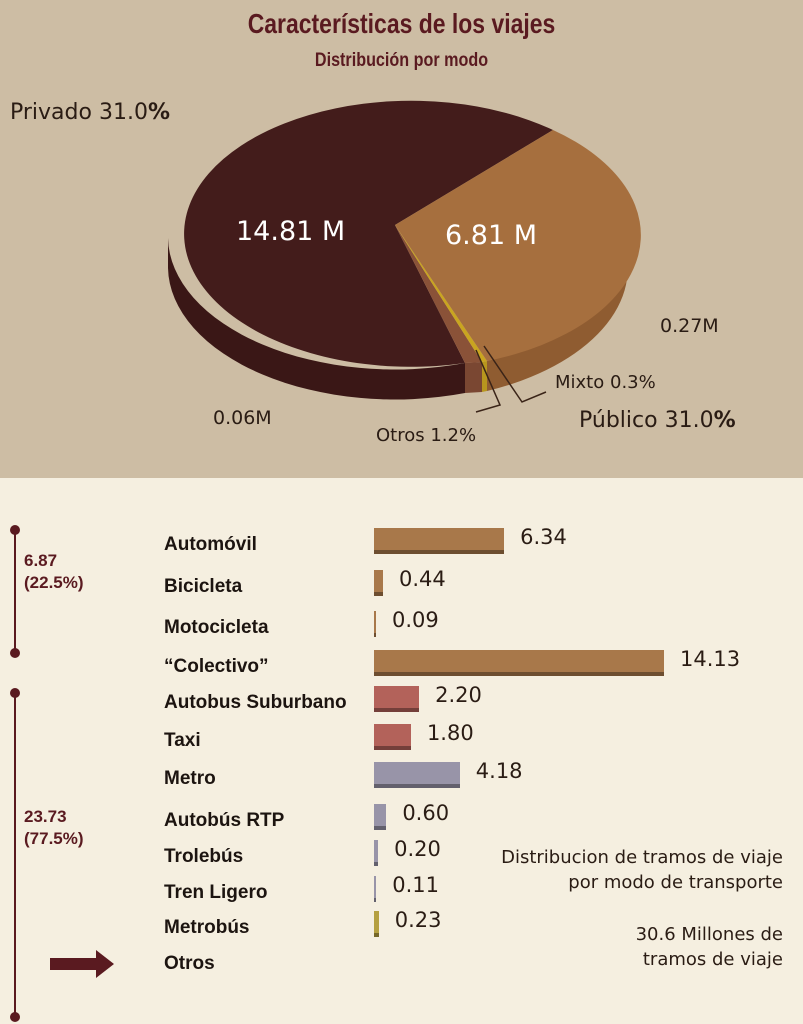 The image size is (803, 1024). What do you see at coordinates (255, 702) in the screenshot?
I see `bar-label: Autobus Suburbano` at bounding box center [255, 702].